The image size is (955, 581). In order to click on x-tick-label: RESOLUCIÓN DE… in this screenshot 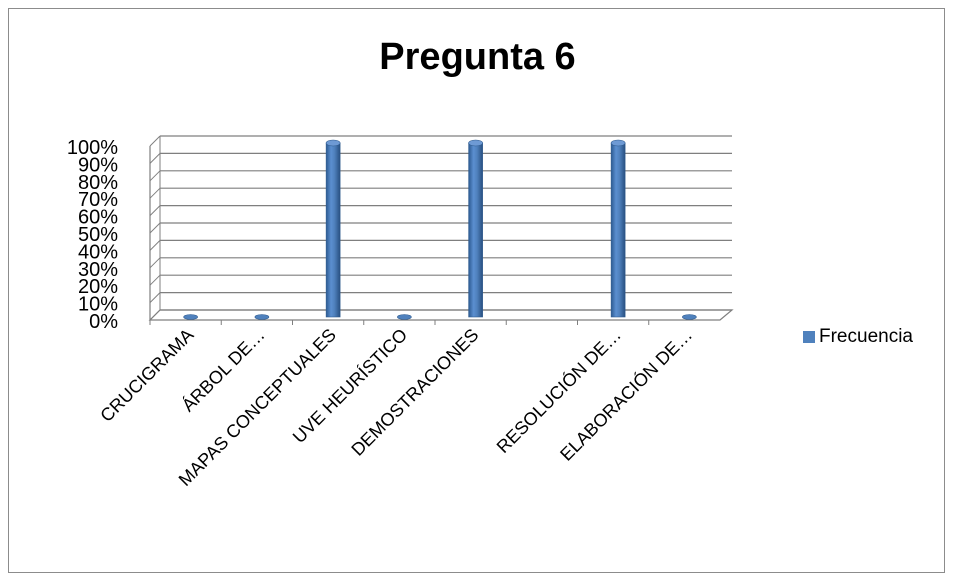, I will do `click(558, 390)`.